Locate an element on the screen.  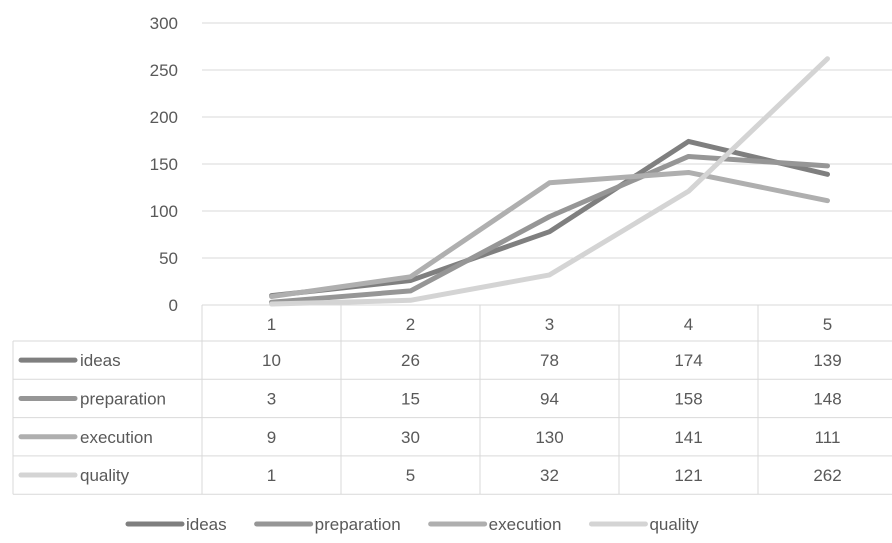
table-row-label: ideas is located at coordinates (100, 360).